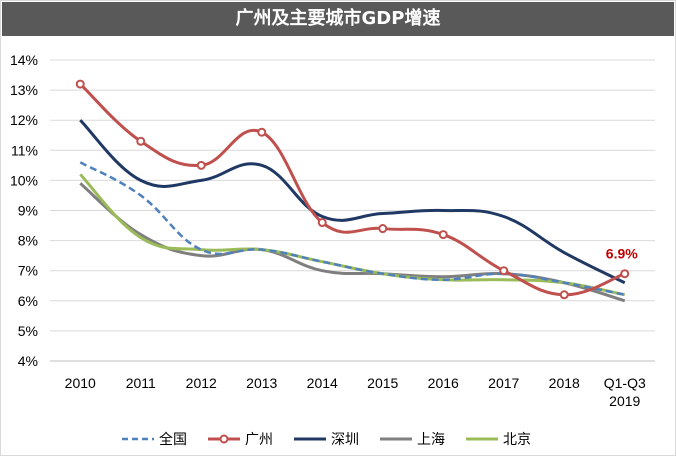 Image resolution: width=676 pixels, height=456 pixels. I want to click on y-tick-label: 9%, so click(28, 211).